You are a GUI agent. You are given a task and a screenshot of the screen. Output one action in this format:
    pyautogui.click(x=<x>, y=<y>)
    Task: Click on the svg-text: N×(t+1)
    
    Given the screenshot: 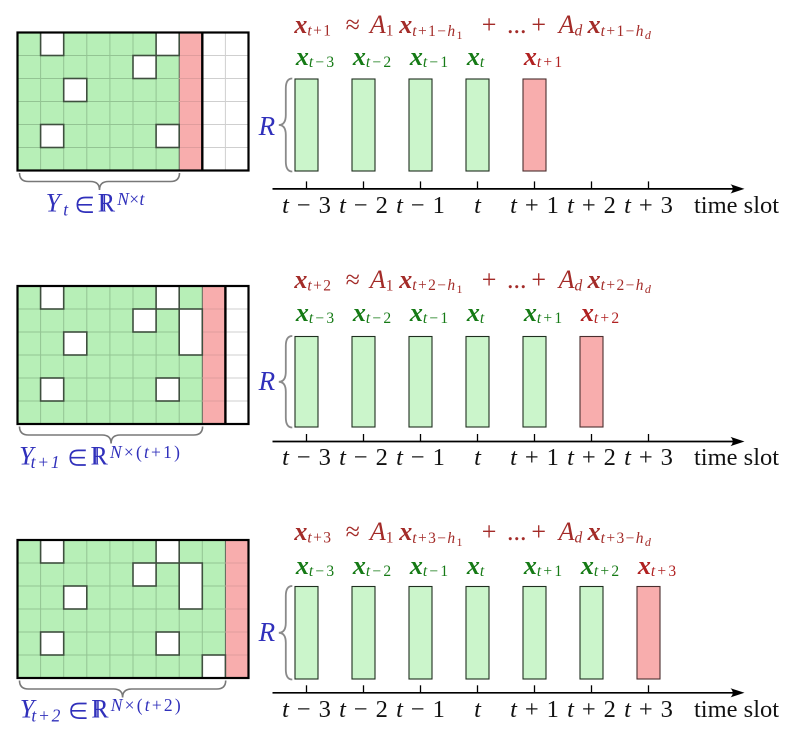 What is the action you would take?
    pyautogui.click(x=145, y=452)
    